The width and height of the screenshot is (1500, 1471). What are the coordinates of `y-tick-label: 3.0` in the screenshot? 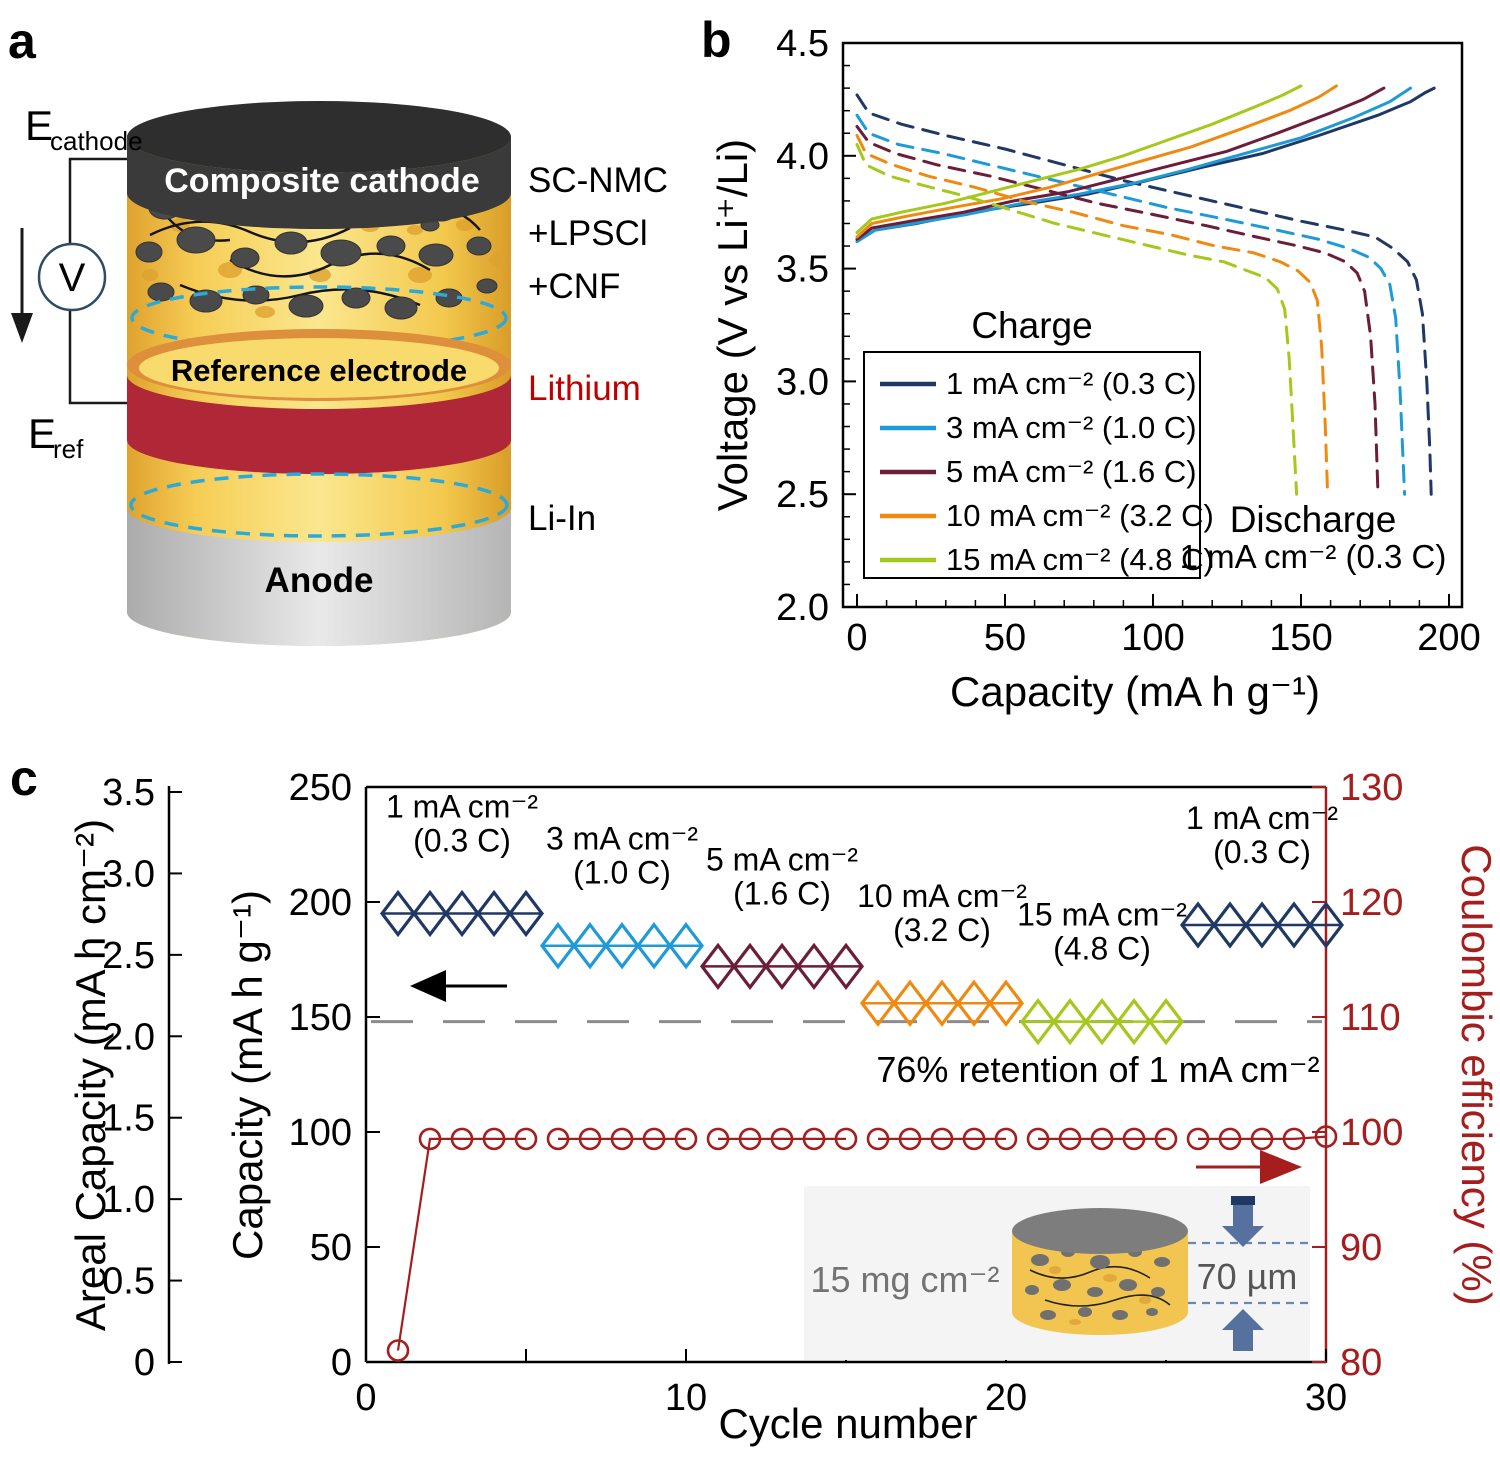 It's located at (802, 382).